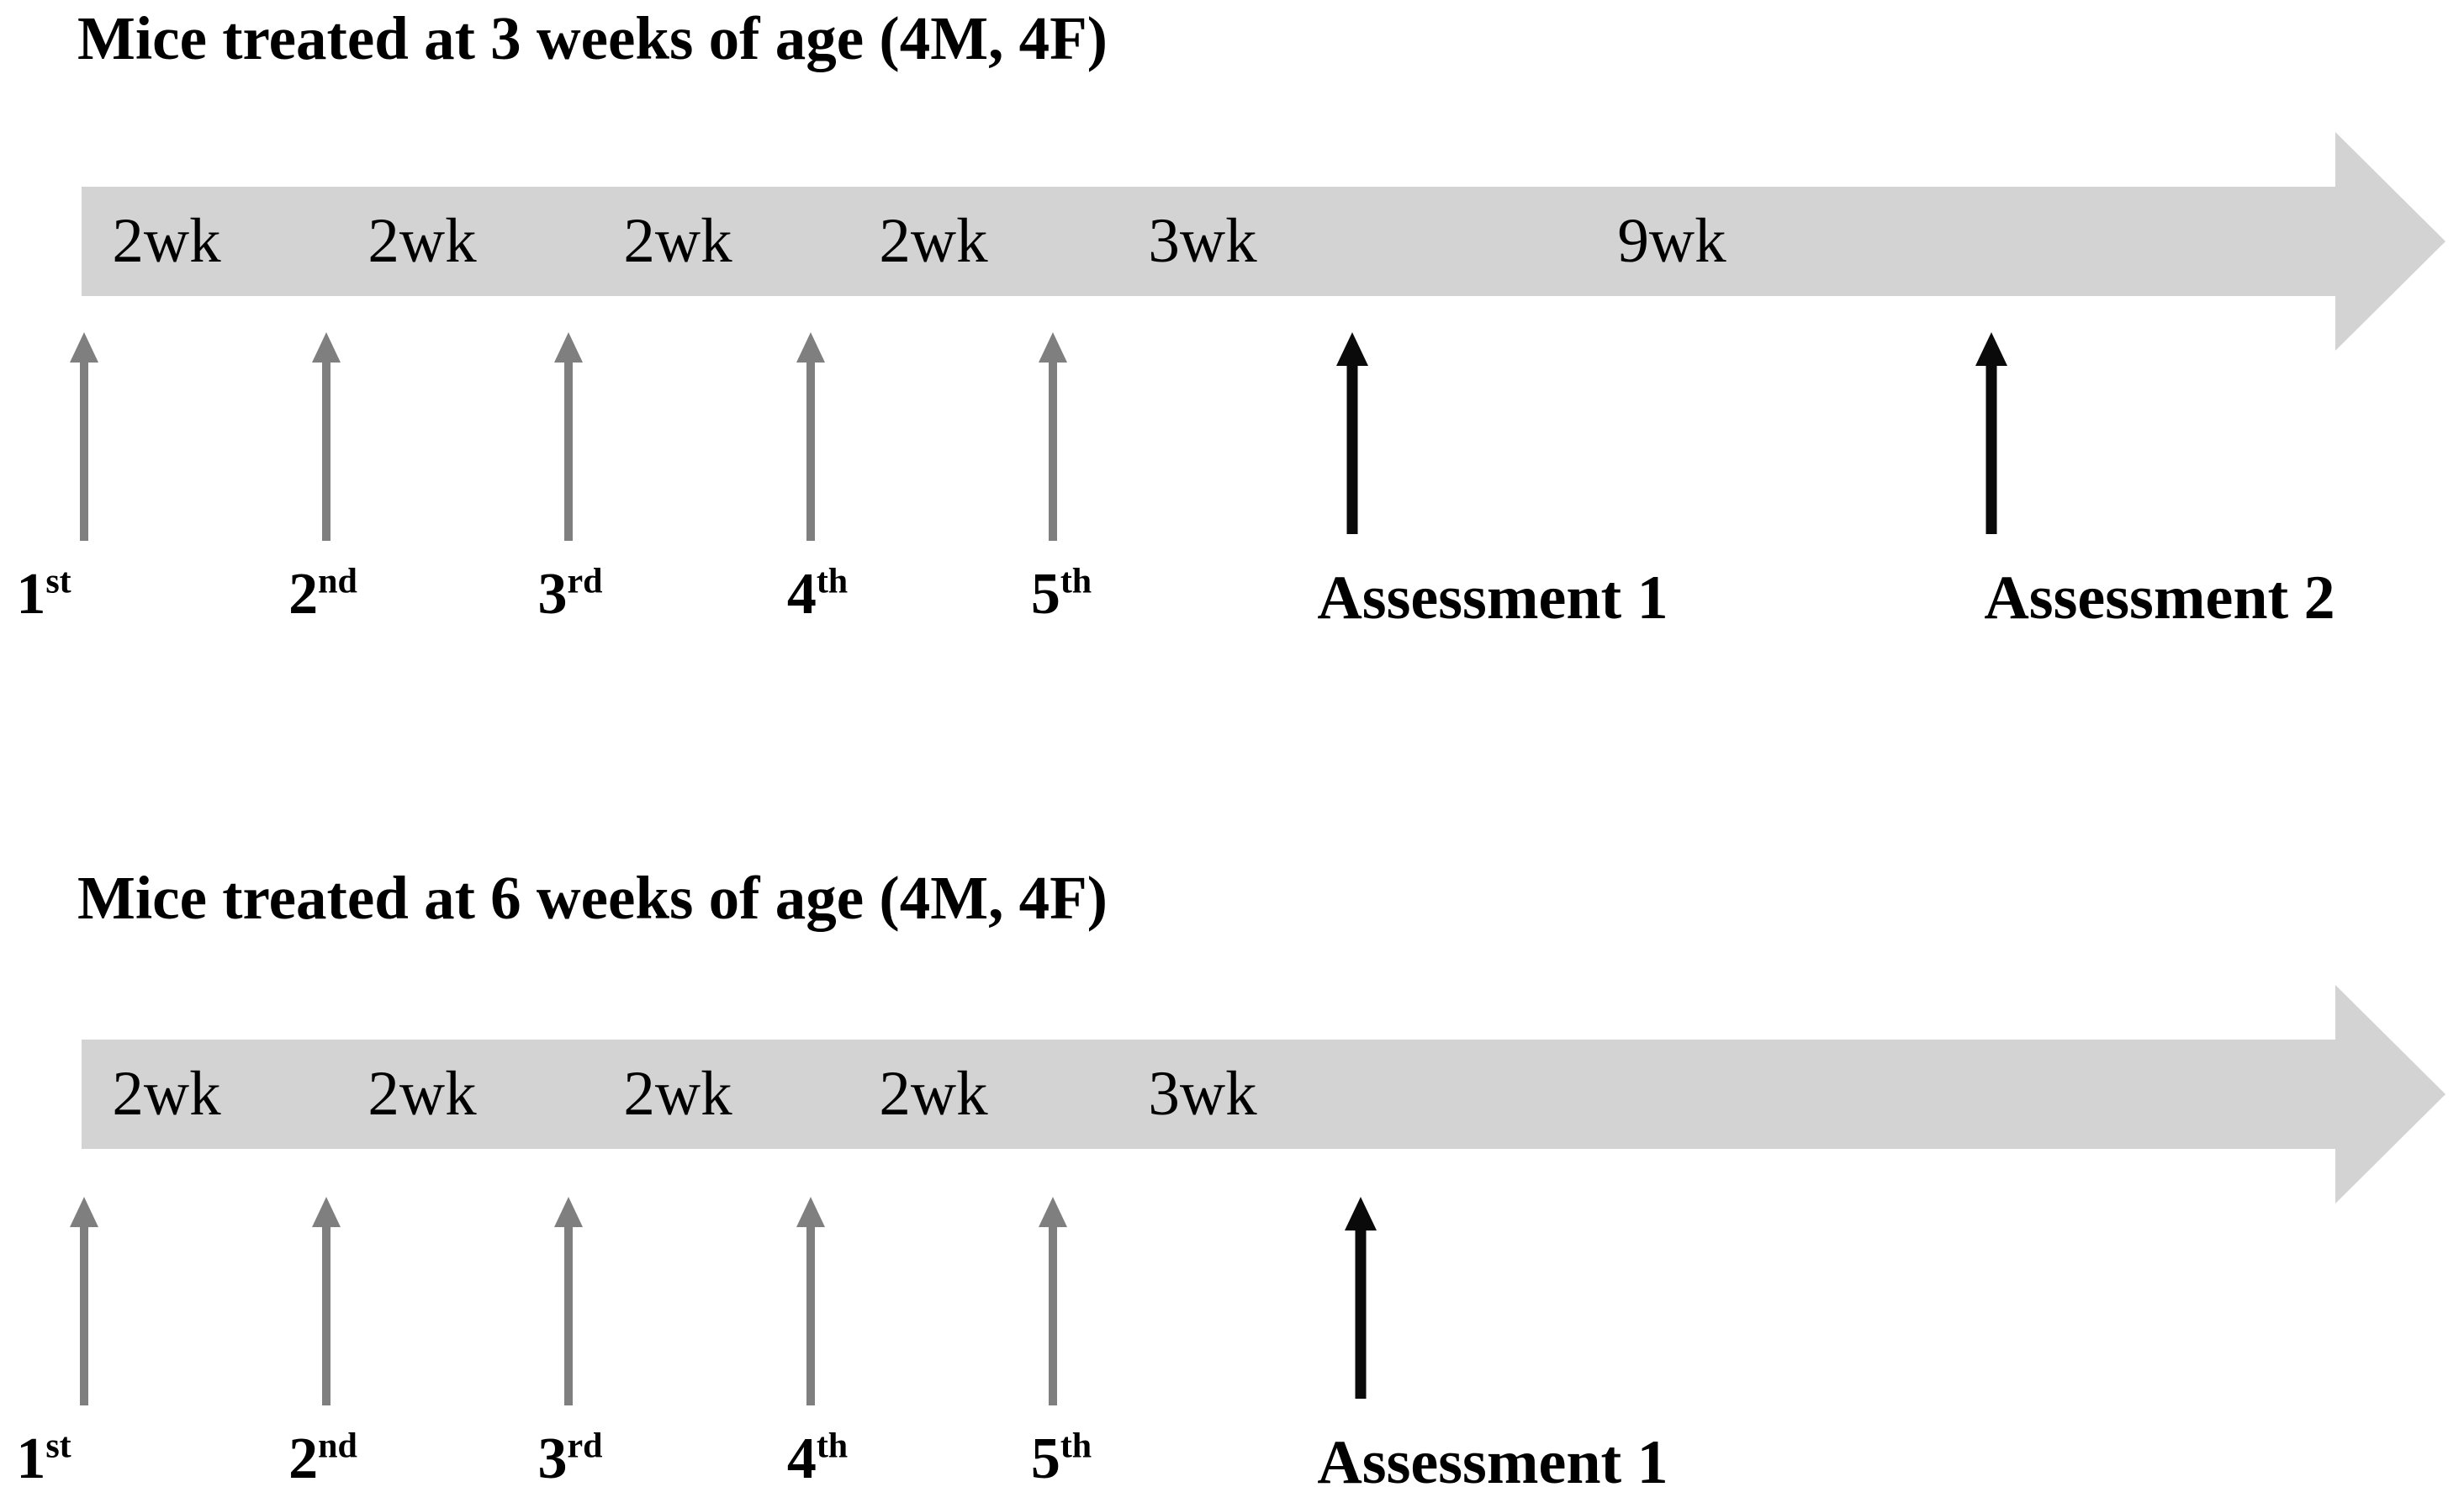 The image size is (2464, 1503). Describe the element at coordinates (592, 898) in the screenshot. I see `timeline-title: Mice treated at 6 weeks of age (4M, 4F)` at that location.